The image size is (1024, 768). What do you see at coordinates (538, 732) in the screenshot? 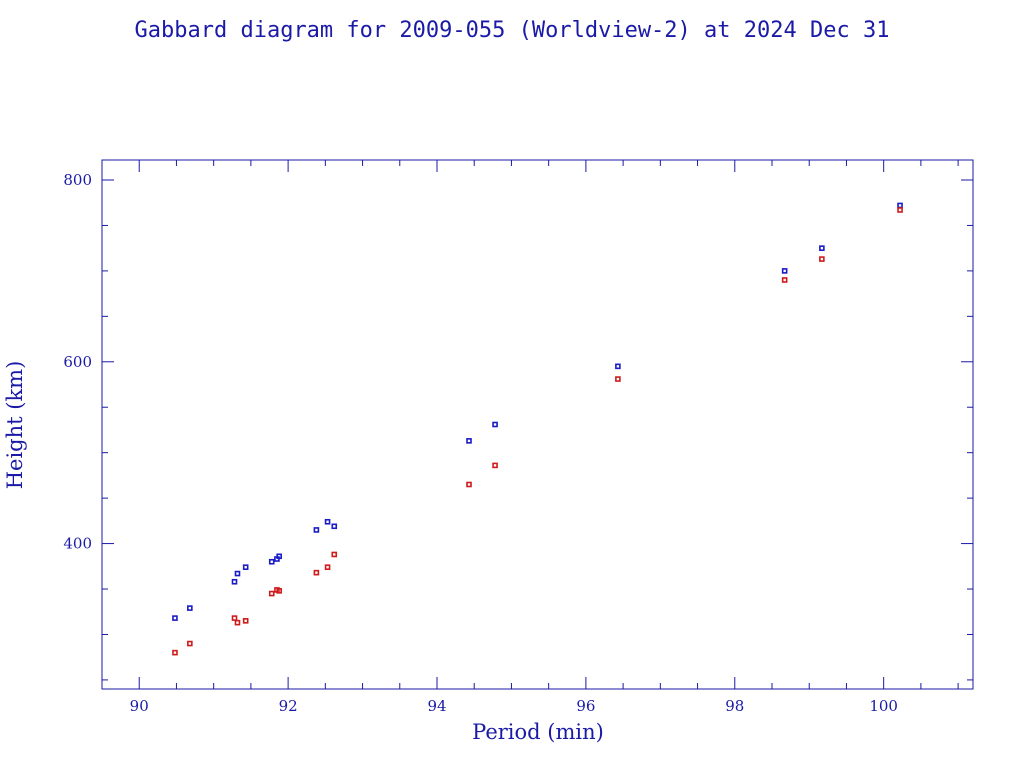
I see `x-axis-label: Period (min)` at bounding box center [538, 732].